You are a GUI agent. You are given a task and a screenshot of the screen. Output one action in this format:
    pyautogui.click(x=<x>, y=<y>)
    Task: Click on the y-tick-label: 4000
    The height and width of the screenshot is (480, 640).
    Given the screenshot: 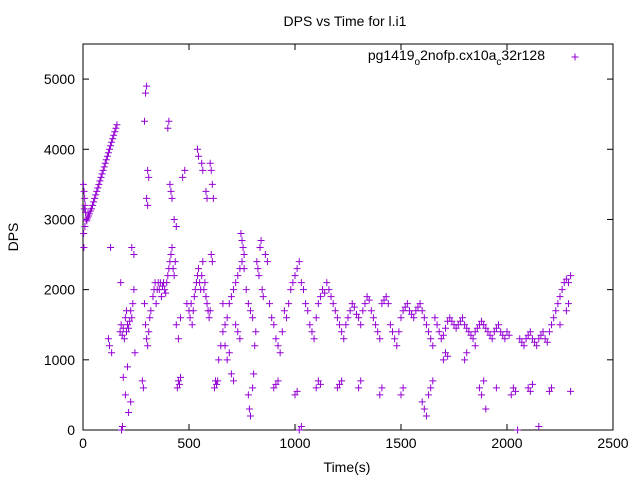 What is the action you would take?
    pyautogui.click(x=59, y=149)
    